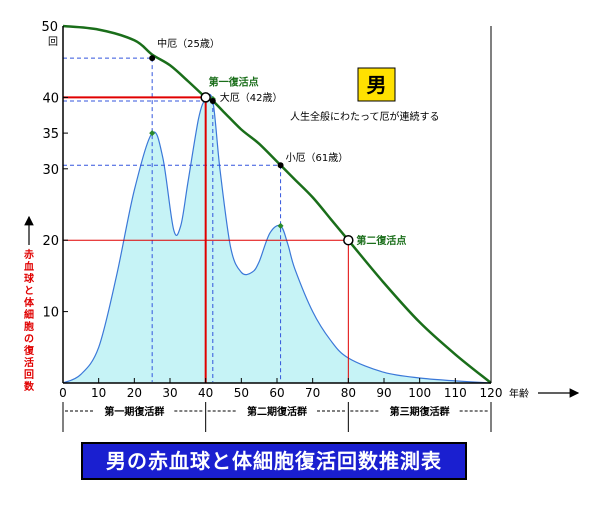  What do you see at coordinates (49, 27) in the screenshot?
I see `y-top-tick-label: 50` at bounding box center [49, 27].